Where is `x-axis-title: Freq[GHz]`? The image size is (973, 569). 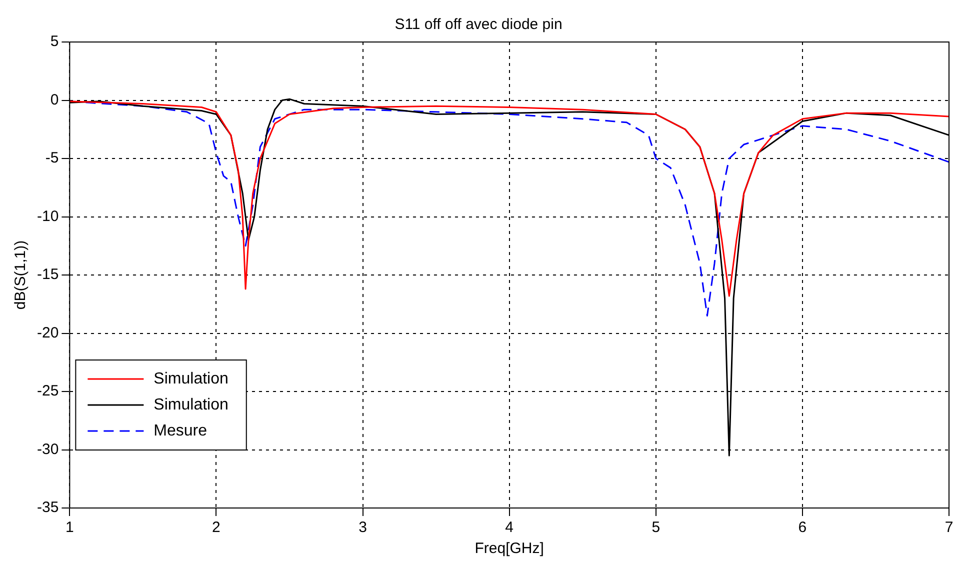 x-axis-title: Freq[GHz] is located at coordinates (509, 549).